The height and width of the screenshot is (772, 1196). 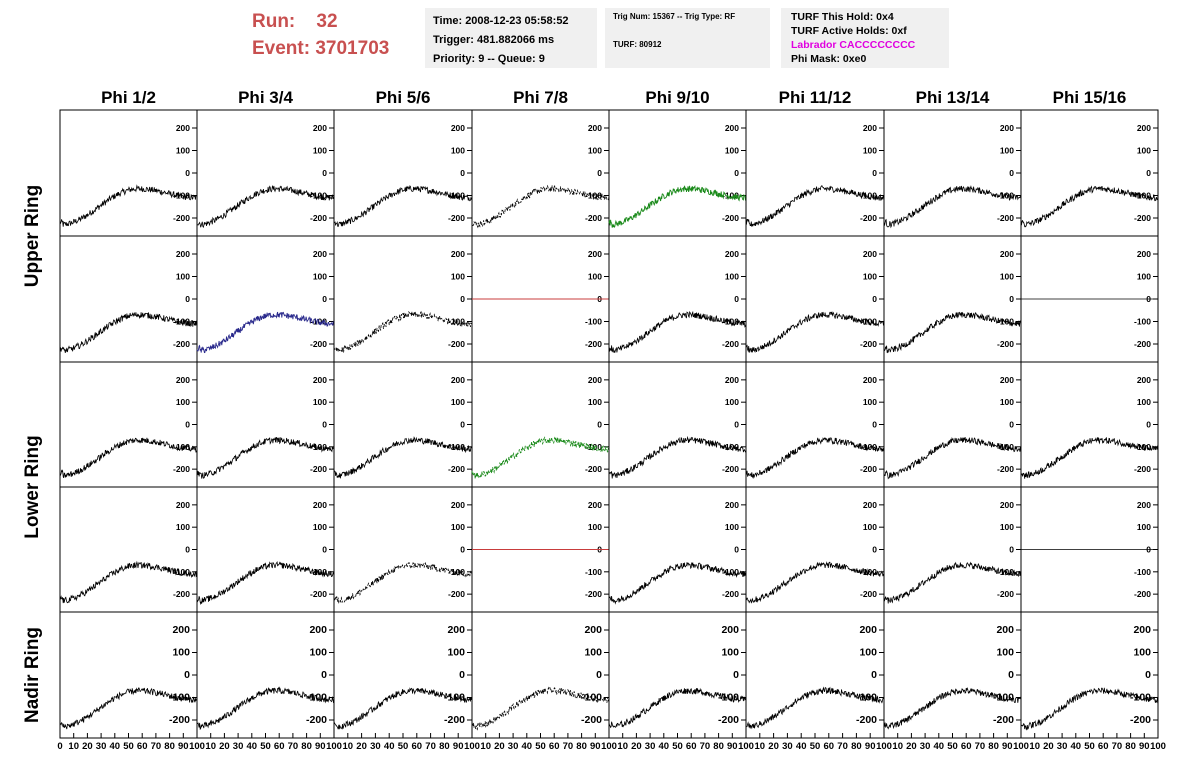 I want to click on turf-active-text: TURF Active Holds: 0xf, so click(x=849, y=31).